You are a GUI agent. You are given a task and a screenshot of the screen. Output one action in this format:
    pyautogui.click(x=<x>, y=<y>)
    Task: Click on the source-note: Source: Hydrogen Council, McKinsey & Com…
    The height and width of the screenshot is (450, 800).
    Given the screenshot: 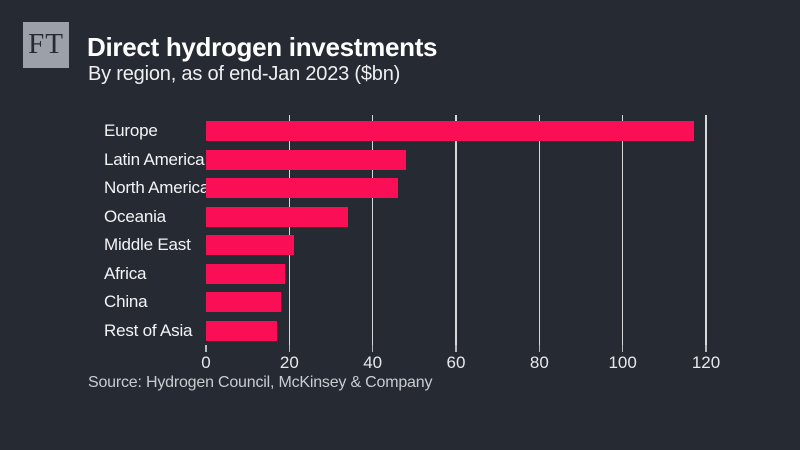 What is the action you would take?
    pyautogui.click(x=260, y=382)
    